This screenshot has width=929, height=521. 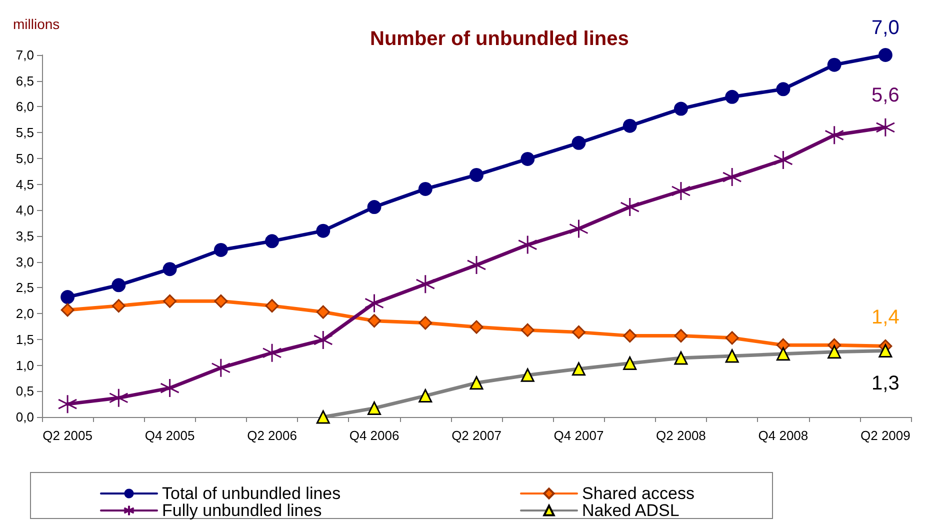 I want to click on data-label: 1,4, so click(x=886, y=317).